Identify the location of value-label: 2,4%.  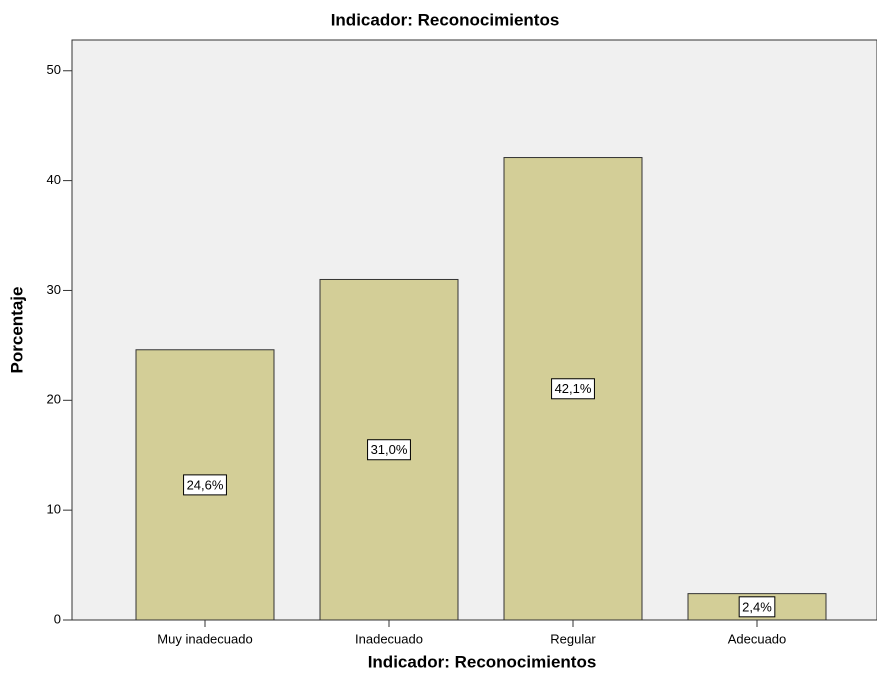
(757, 606).